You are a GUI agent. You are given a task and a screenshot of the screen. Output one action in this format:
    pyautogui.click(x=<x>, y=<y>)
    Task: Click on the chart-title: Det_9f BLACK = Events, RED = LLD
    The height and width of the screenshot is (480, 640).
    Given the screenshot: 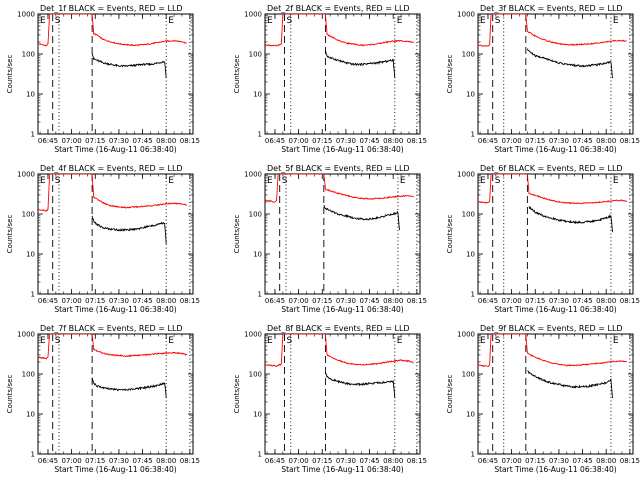 What is the action you would take?
    pyautogui.click(x=551, y=328)
    